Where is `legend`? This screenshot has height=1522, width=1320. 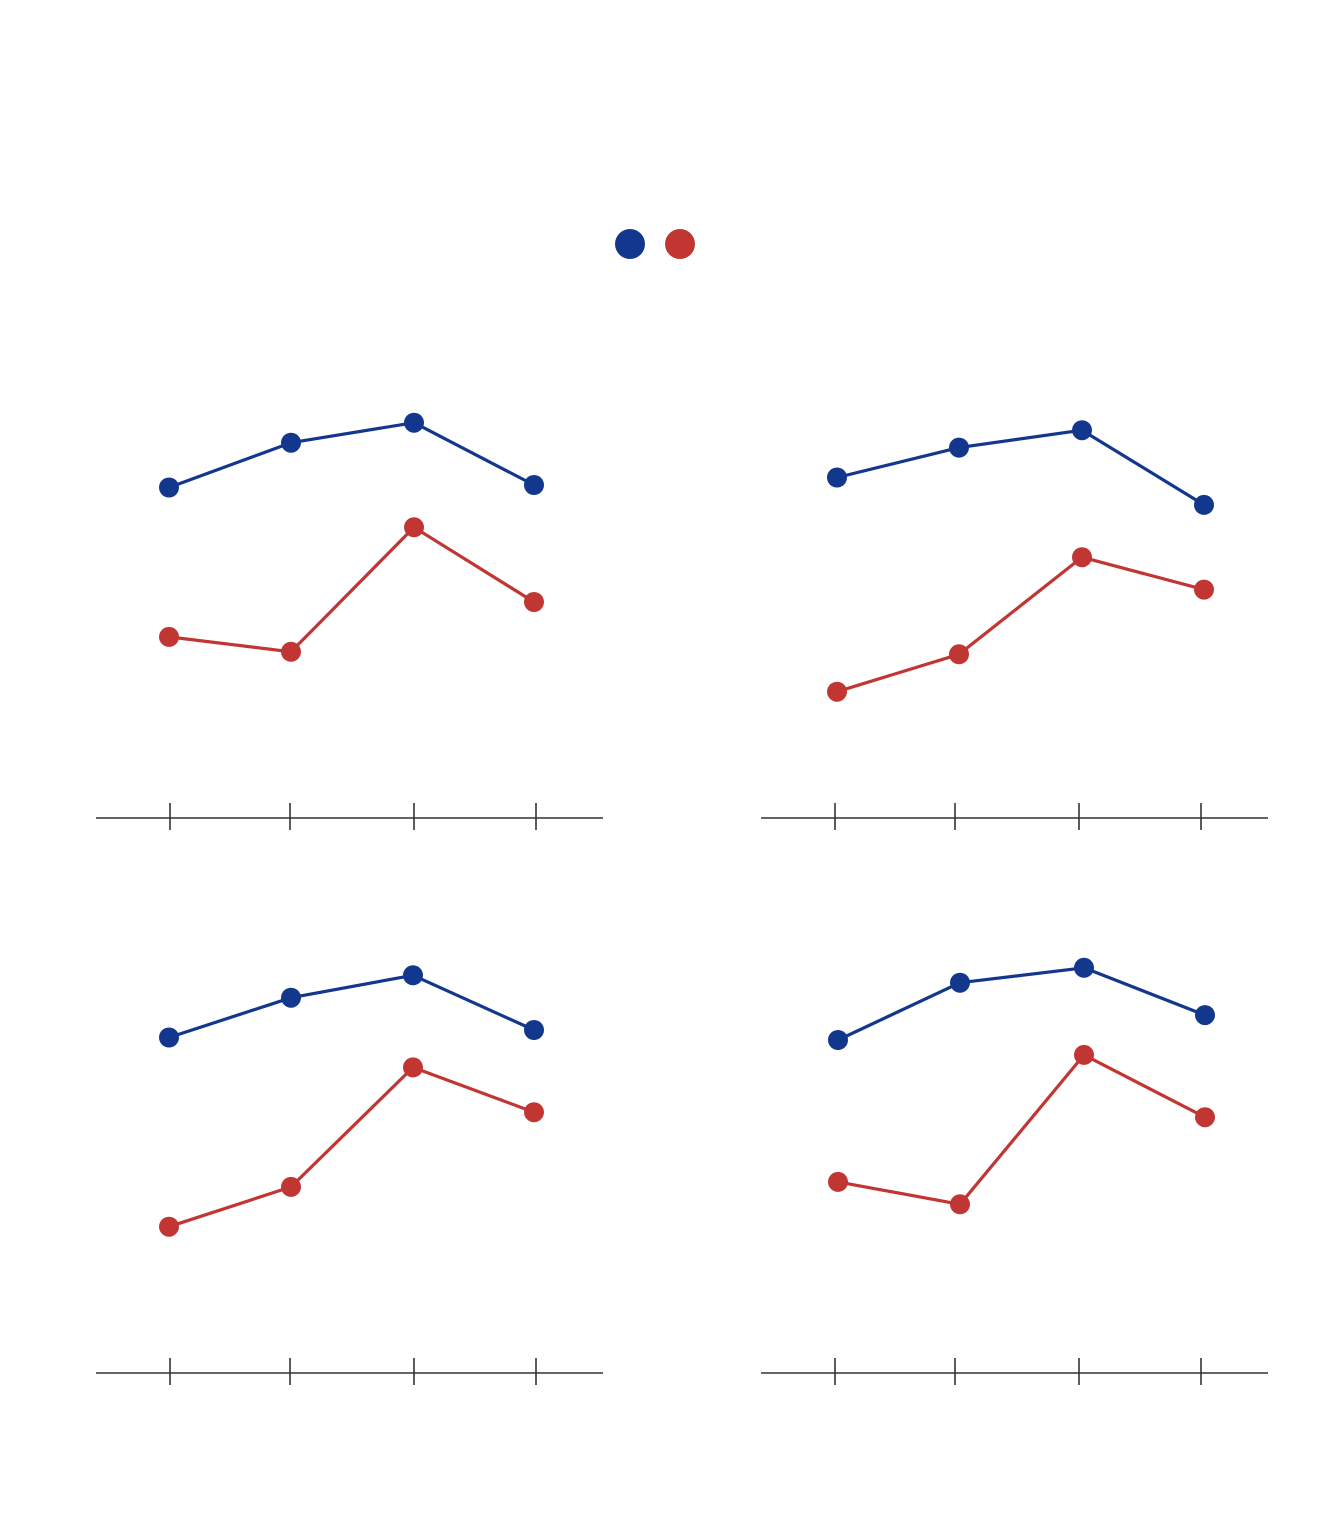
legend is located at coordinates (655, 244).